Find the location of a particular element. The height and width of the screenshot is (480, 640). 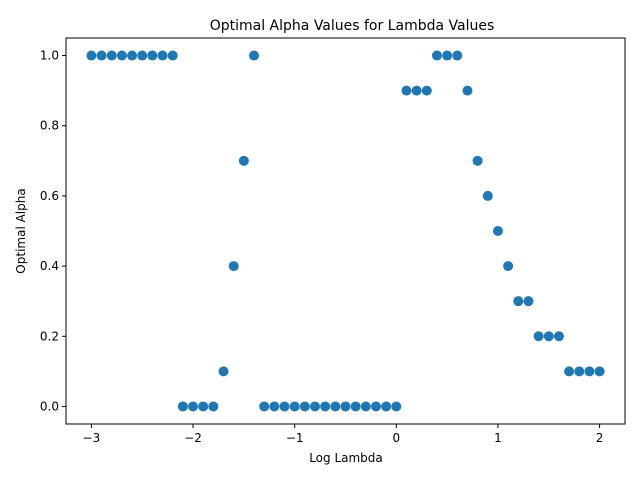

x-tick-label: −1 is located at coordinates (295, 438).